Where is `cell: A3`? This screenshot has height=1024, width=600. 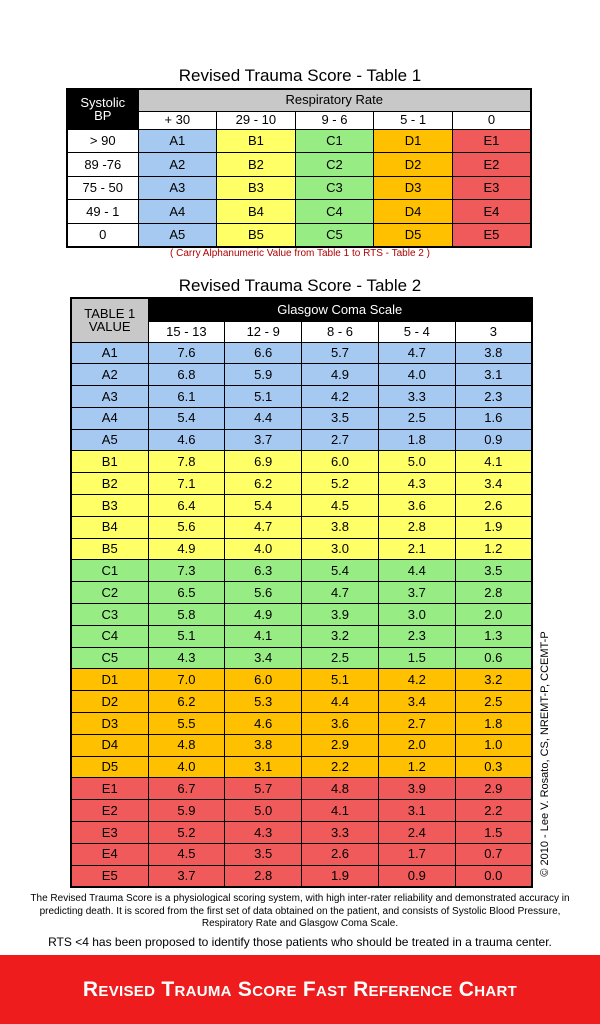 cell: A3 is located at coordinates (177, 188).